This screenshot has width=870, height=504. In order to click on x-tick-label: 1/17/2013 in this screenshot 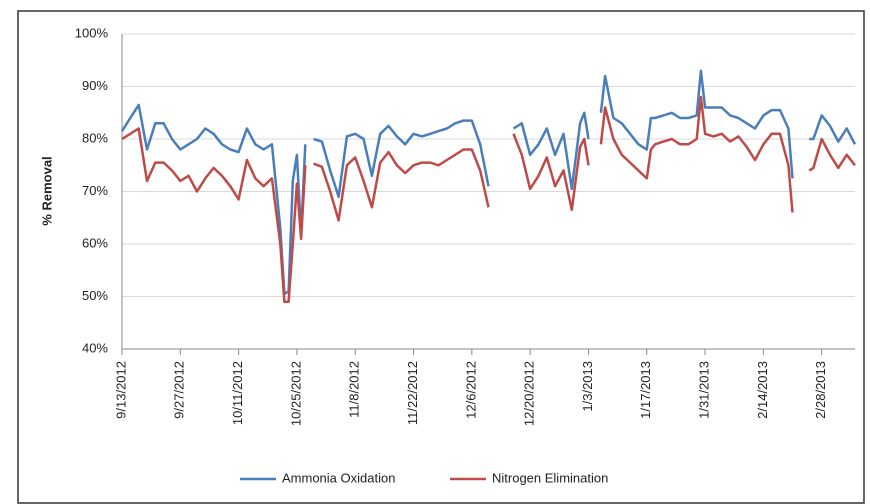, I will do `click(645, 390)`.